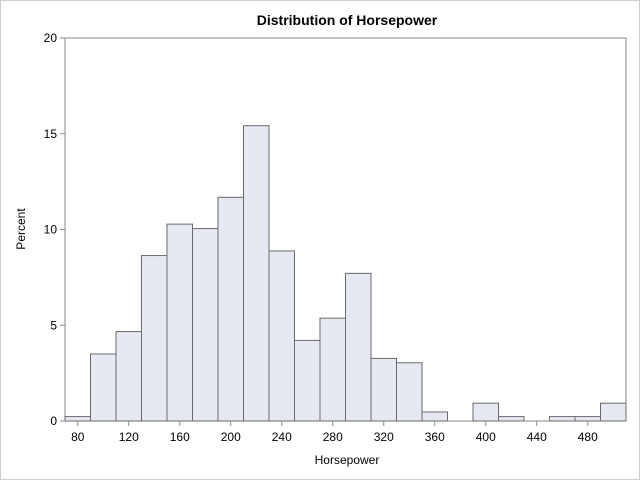 The width and height of the screenshot is (640, 480). What do you see at coordinates (333, 437) in the screenshot?
I see `x-tick-label: 280` at bounding box center [333, 437].